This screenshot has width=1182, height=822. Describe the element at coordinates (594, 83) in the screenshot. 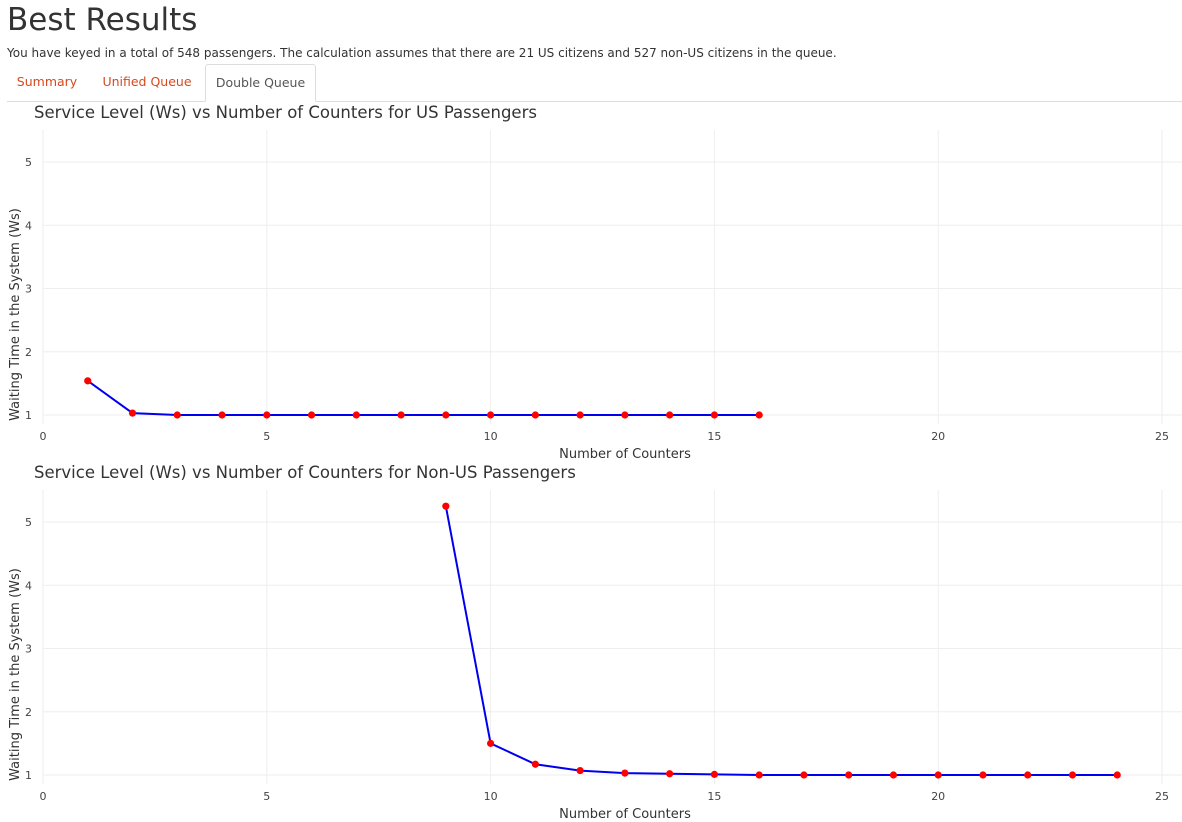

I see `results-tabs: Summary Unified Queue Double Queue` at that location.